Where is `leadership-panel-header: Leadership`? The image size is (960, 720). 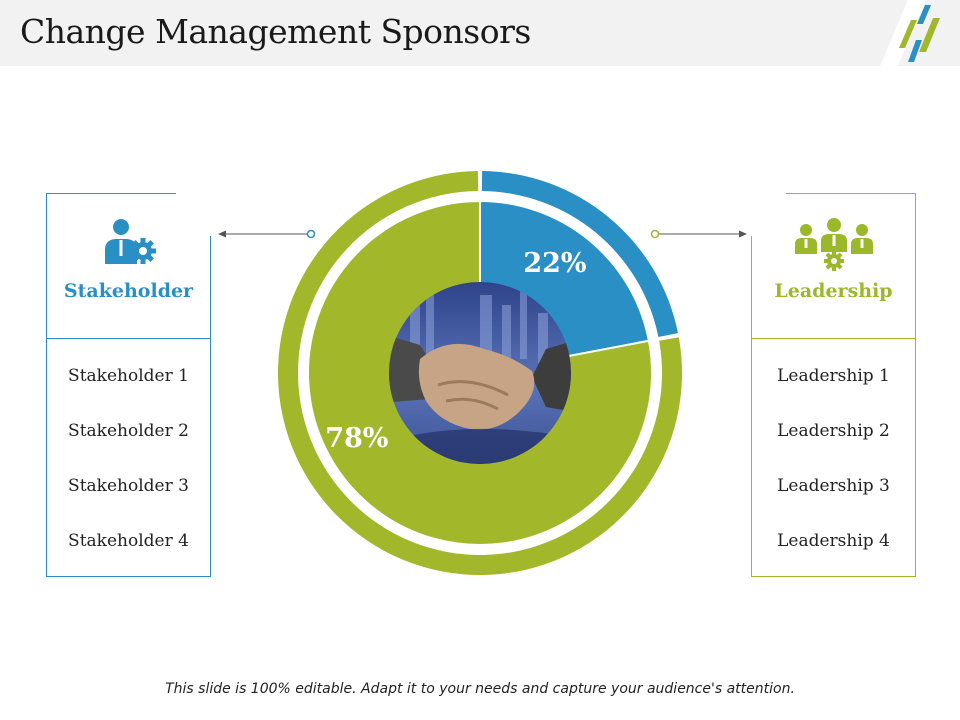 leadership-panel-header: Leadership is located at coordinates (833, 266).